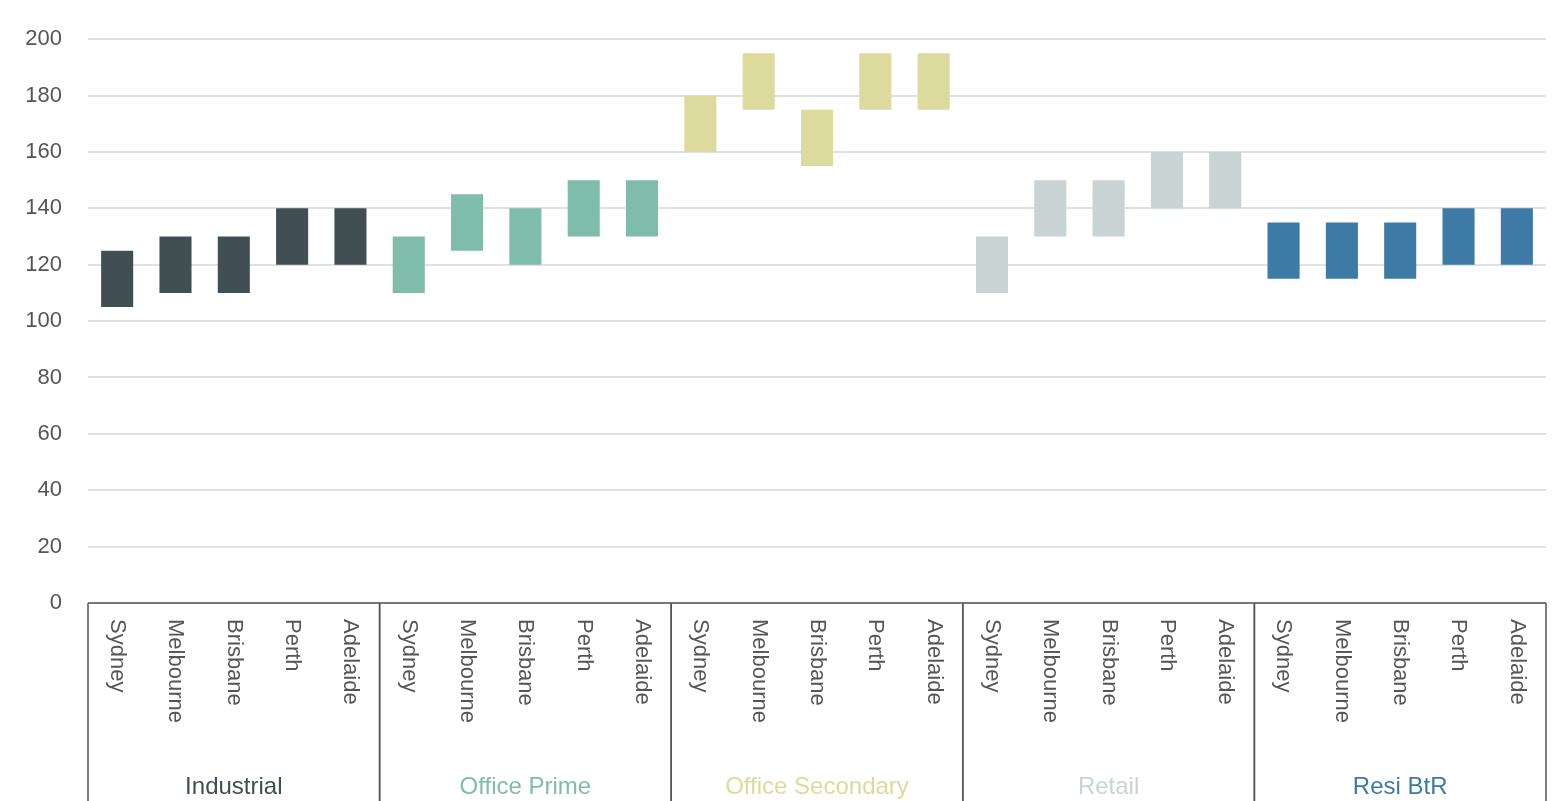  I want to click on y-tick-label: 180, so click(43, 94).